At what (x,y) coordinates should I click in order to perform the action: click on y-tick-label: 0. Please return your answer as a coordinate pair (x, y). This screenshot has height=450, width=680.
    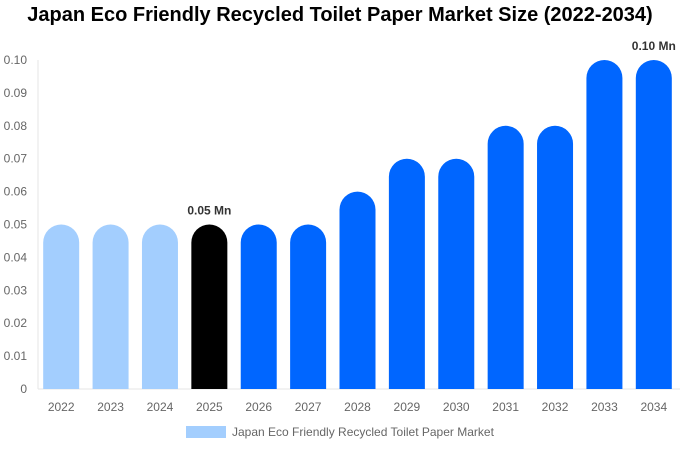
    Looking at the image, I should click on (23, 389).